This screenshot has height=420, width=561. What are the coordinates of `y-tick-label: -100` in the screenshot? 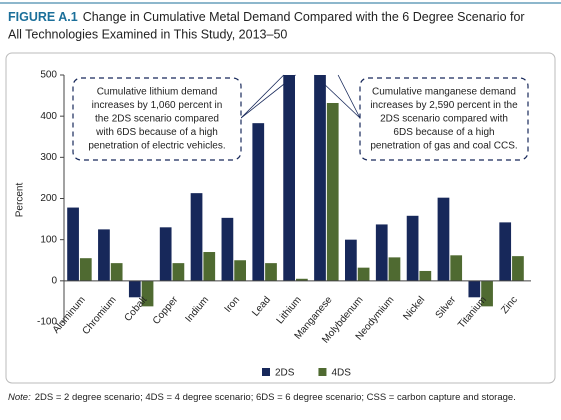 It's located at (47, 322).